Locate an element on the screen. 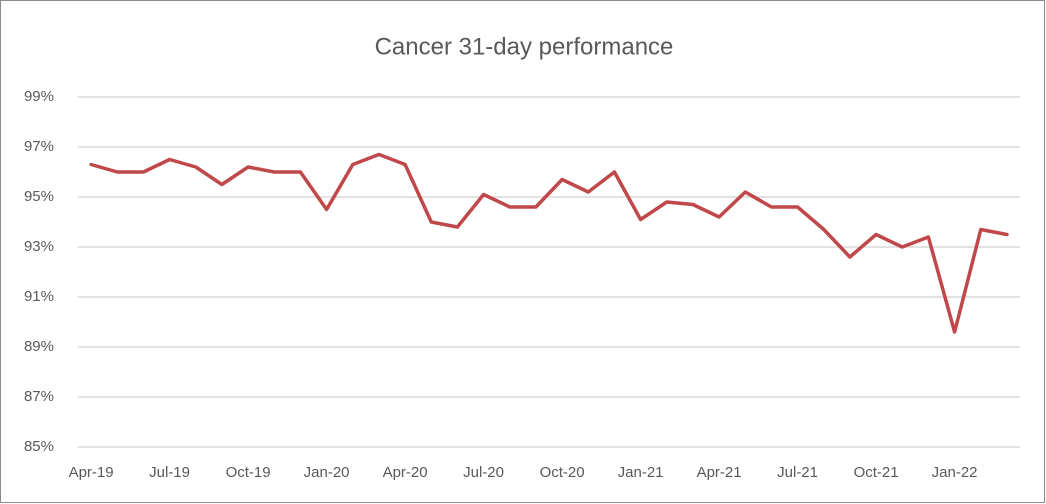 The width and height of the screenshot is (1046, 504). x-tick-label: Jan-22 is located at coordinates (955, 472).